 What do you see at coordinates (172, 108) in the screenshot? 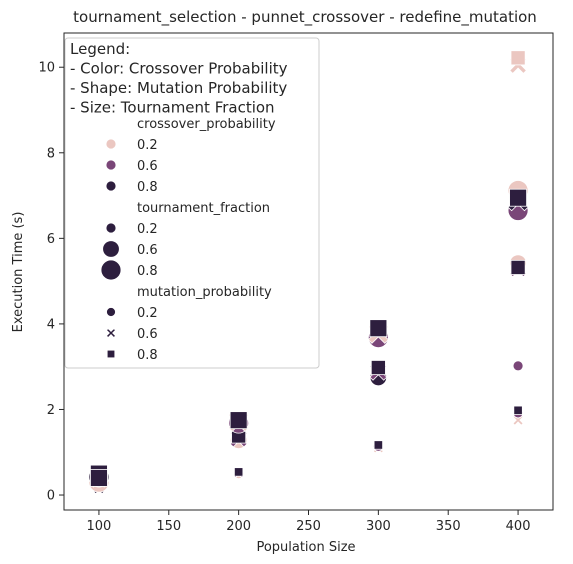
I see `legend-title-line: - Size: Tournament Fraction` at bounding box center [172, 108].